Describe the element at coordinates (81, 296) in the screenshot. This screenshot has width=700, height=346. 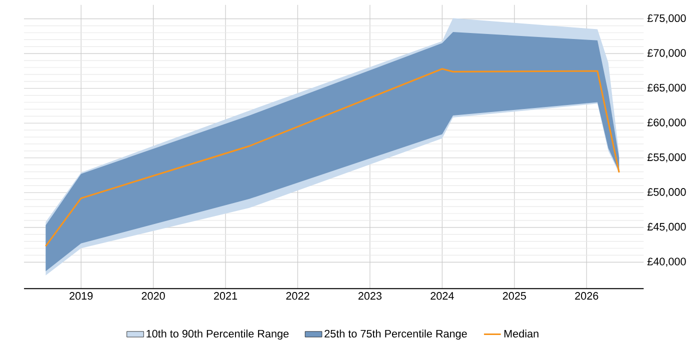
I see `x-tick-label: 2019` at that location.